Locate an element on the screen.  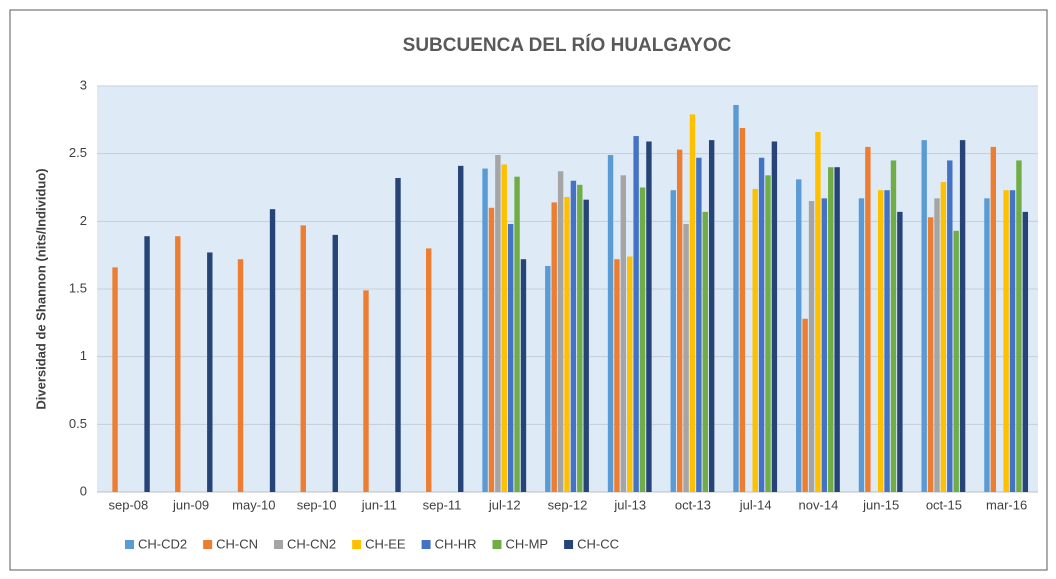
legend-label: CH-CN2 is located at coordinates (311, 543).